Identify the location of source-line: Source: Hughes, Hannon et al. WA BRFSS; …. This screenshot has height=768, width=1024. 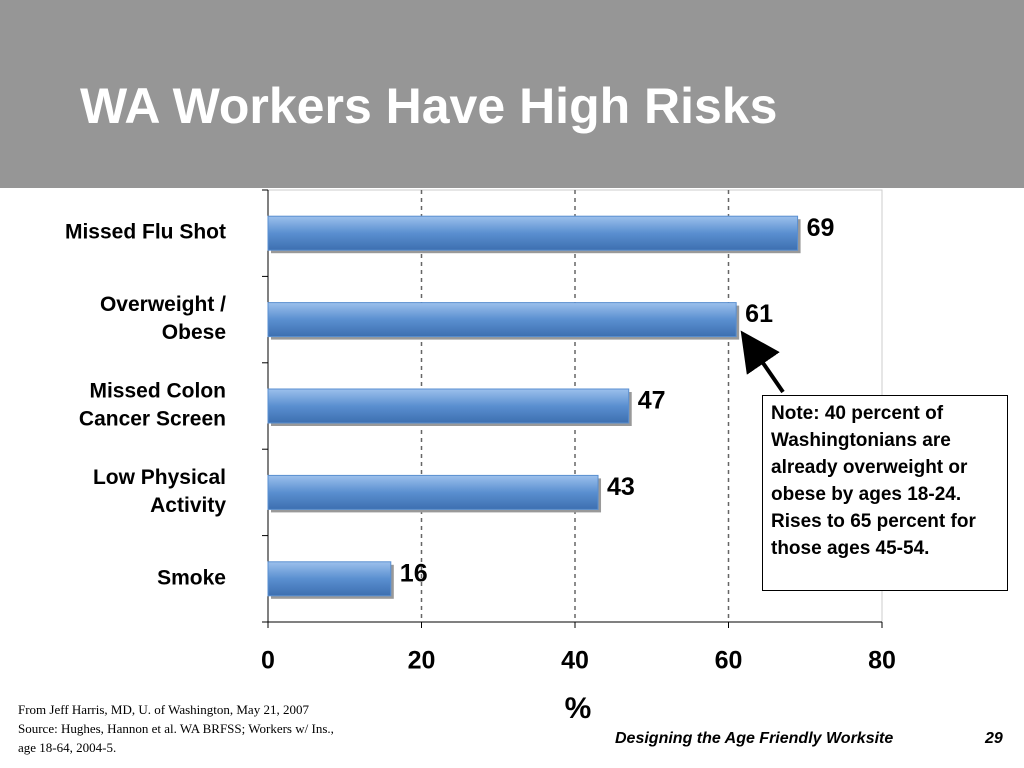
(176, 728).